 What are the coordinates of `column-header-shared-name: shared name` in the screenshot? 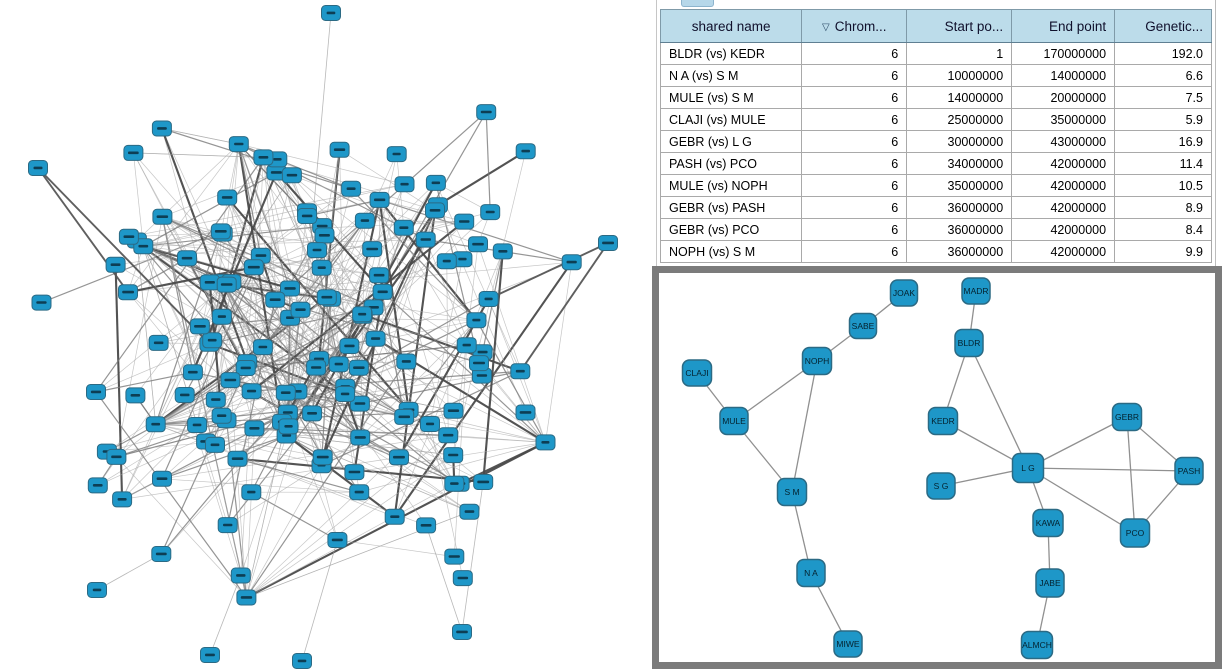 It's located at (731, 26).